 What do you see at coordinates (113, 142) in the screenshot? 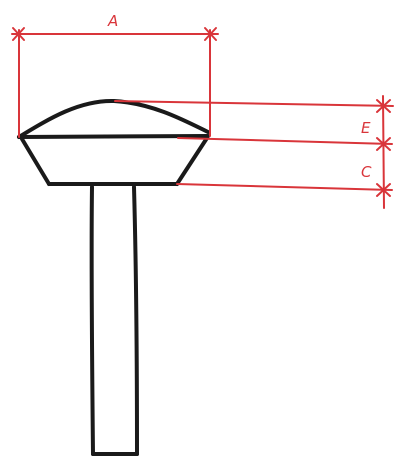
I see `knob-head` at bounding box center [113, 142].